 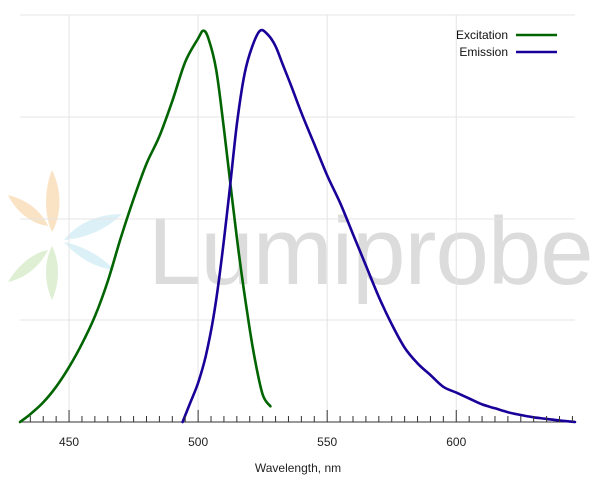 What do you see at coordinates (327, 442) in the screenshot?
I see `x-tick-label: 550` at bounding box center [327, 442].